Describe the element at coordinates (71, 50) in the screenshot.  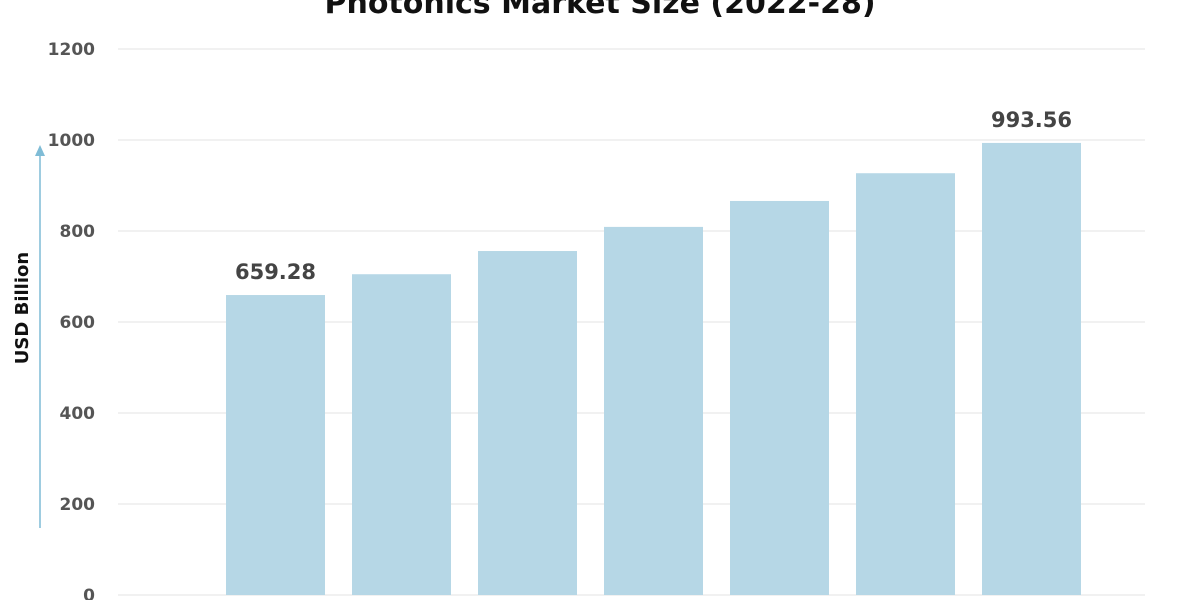
I see `y-tick-label: 1200` at that location.